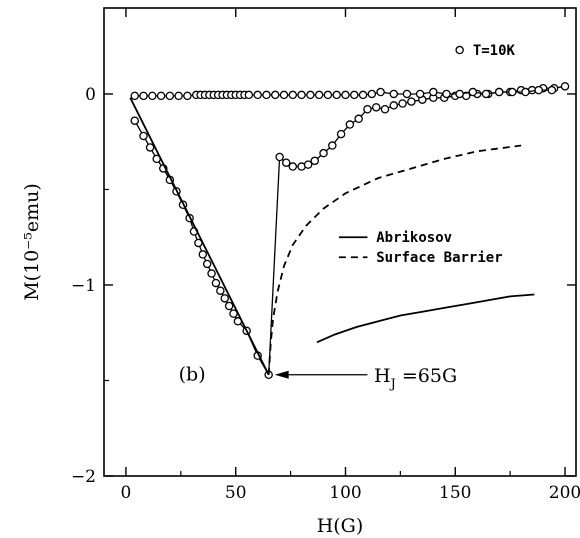 Image resolution: width=580 pixels, height=538 pixels. What do you see at coordinates (199, 236) in the screenshot?
I see `series-line-linear-fit` at bounding box center [199, 236].